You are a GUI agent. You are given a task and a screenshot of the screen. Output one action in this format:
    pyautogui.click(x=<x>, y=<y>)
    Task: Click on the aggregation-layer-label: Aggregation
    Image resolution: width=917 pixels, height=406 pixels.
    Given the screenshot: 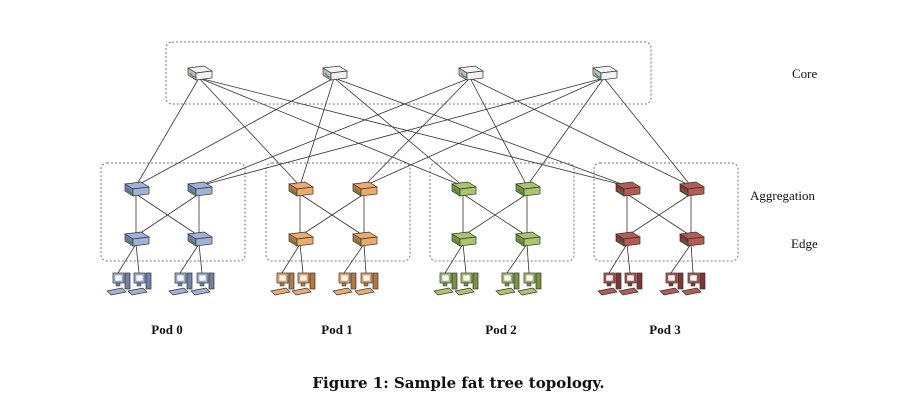 What is the action you would take?
    pyautogui.click(x=782, y=195)
    